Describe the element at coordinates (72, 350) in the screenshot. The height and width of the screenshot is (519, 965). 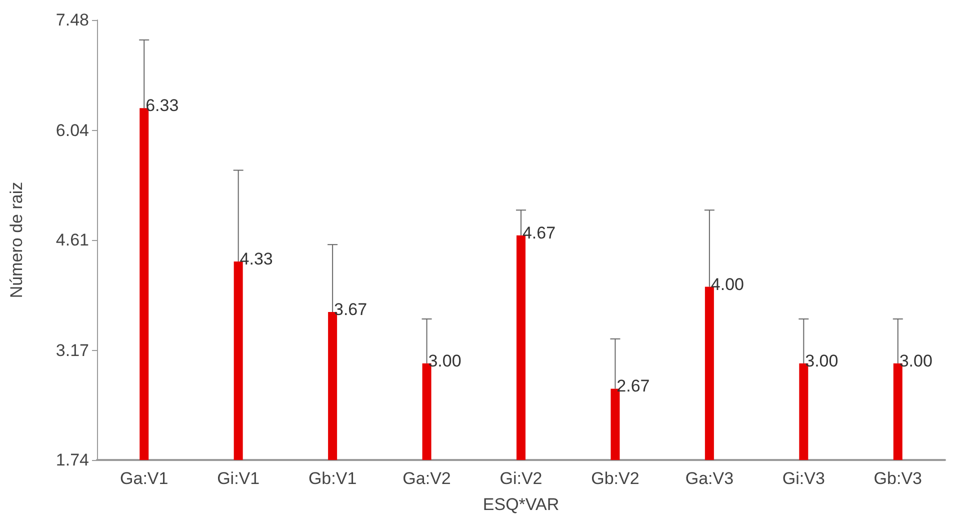
I see `y-tick-label: 3.17` at that location.